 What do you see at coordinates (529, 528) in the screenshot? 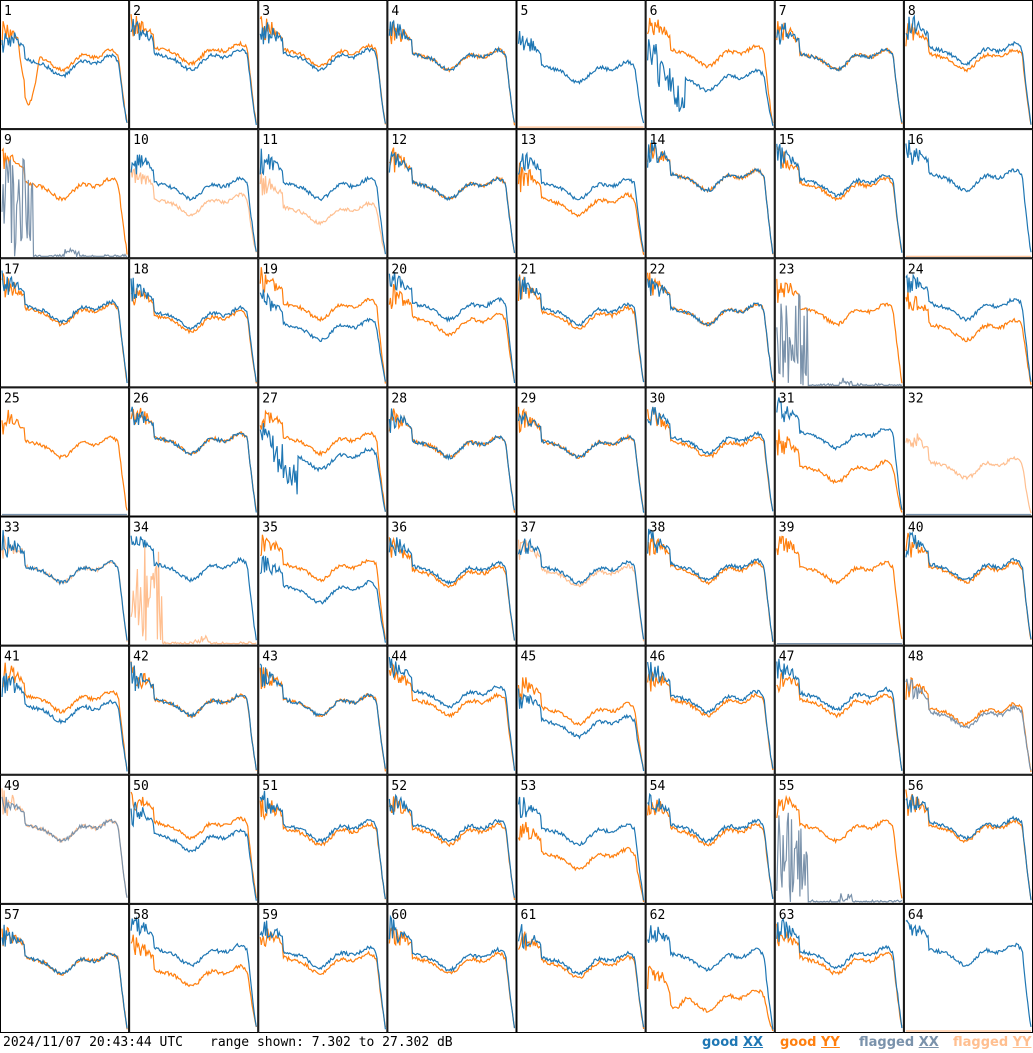
I see `tile-number: 37` at bounding box center [529, 528].